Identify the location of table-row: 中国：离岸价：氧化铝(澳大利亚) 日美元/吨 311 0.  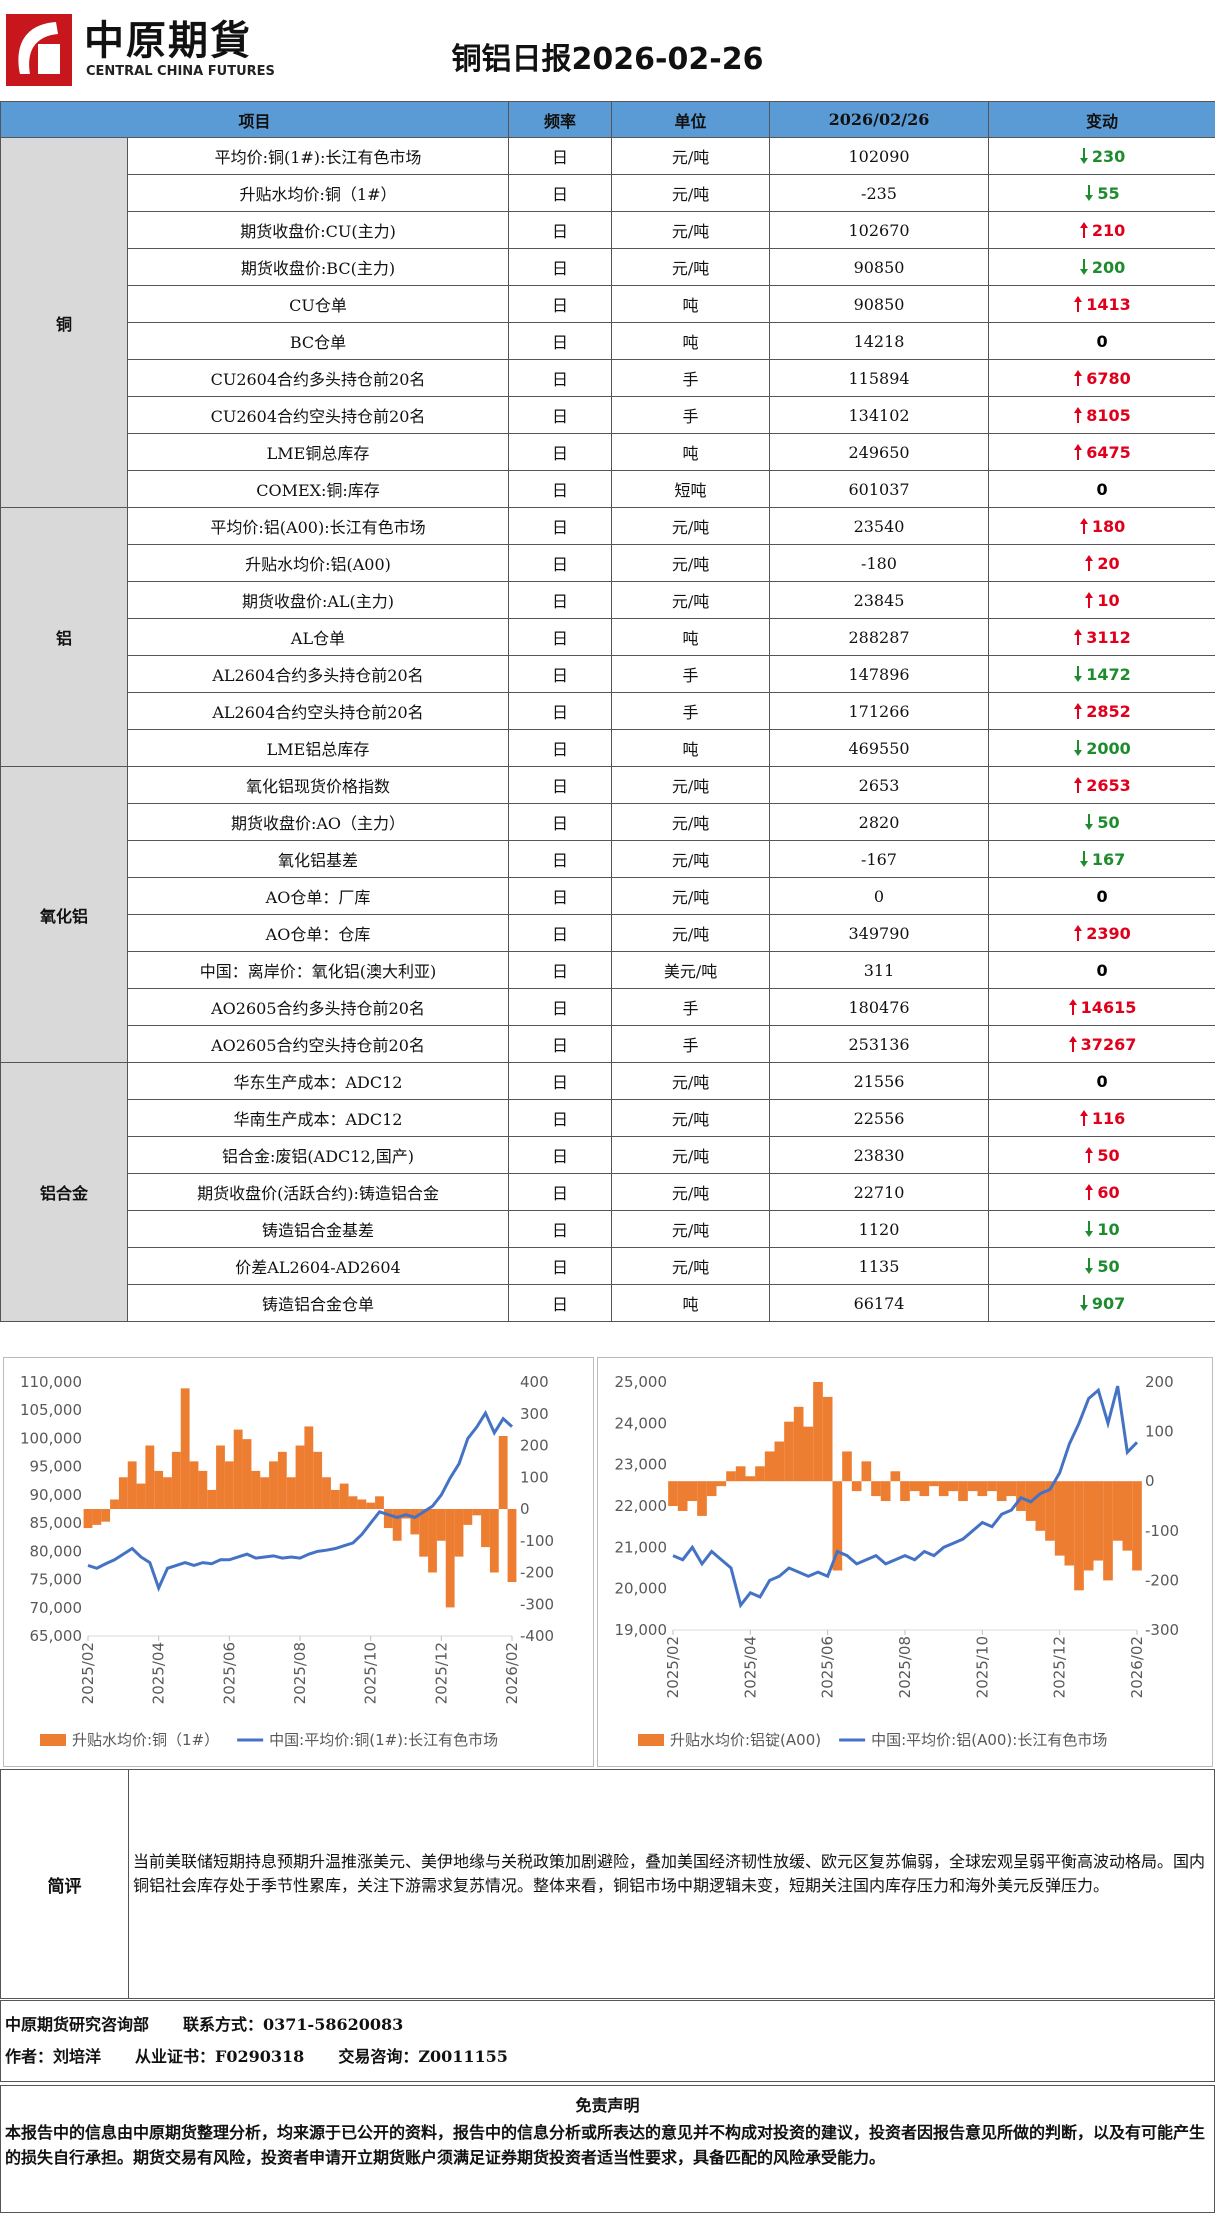
(608, 970).